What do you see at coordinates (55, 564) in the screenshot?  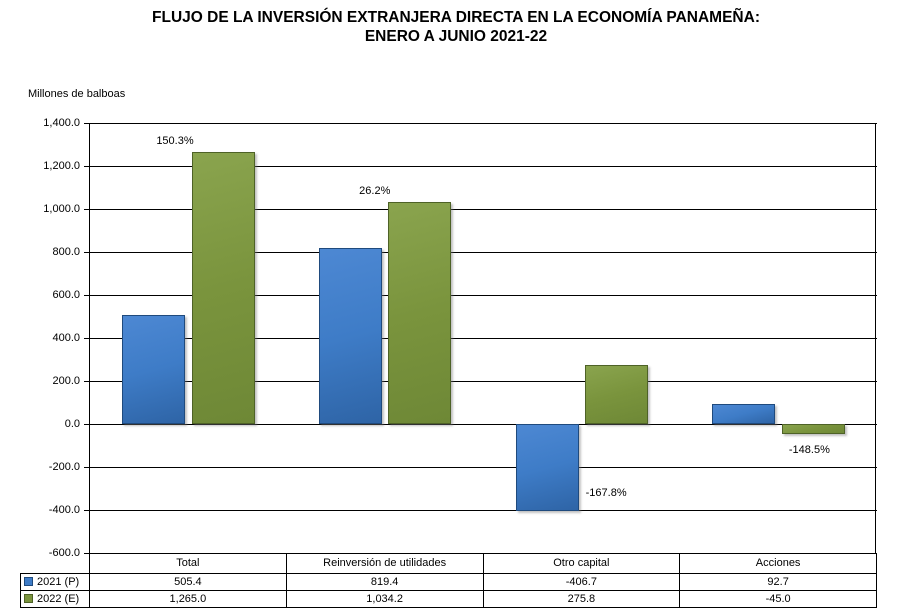 I see `table-corner-blank` at bounding box center [55, 564].